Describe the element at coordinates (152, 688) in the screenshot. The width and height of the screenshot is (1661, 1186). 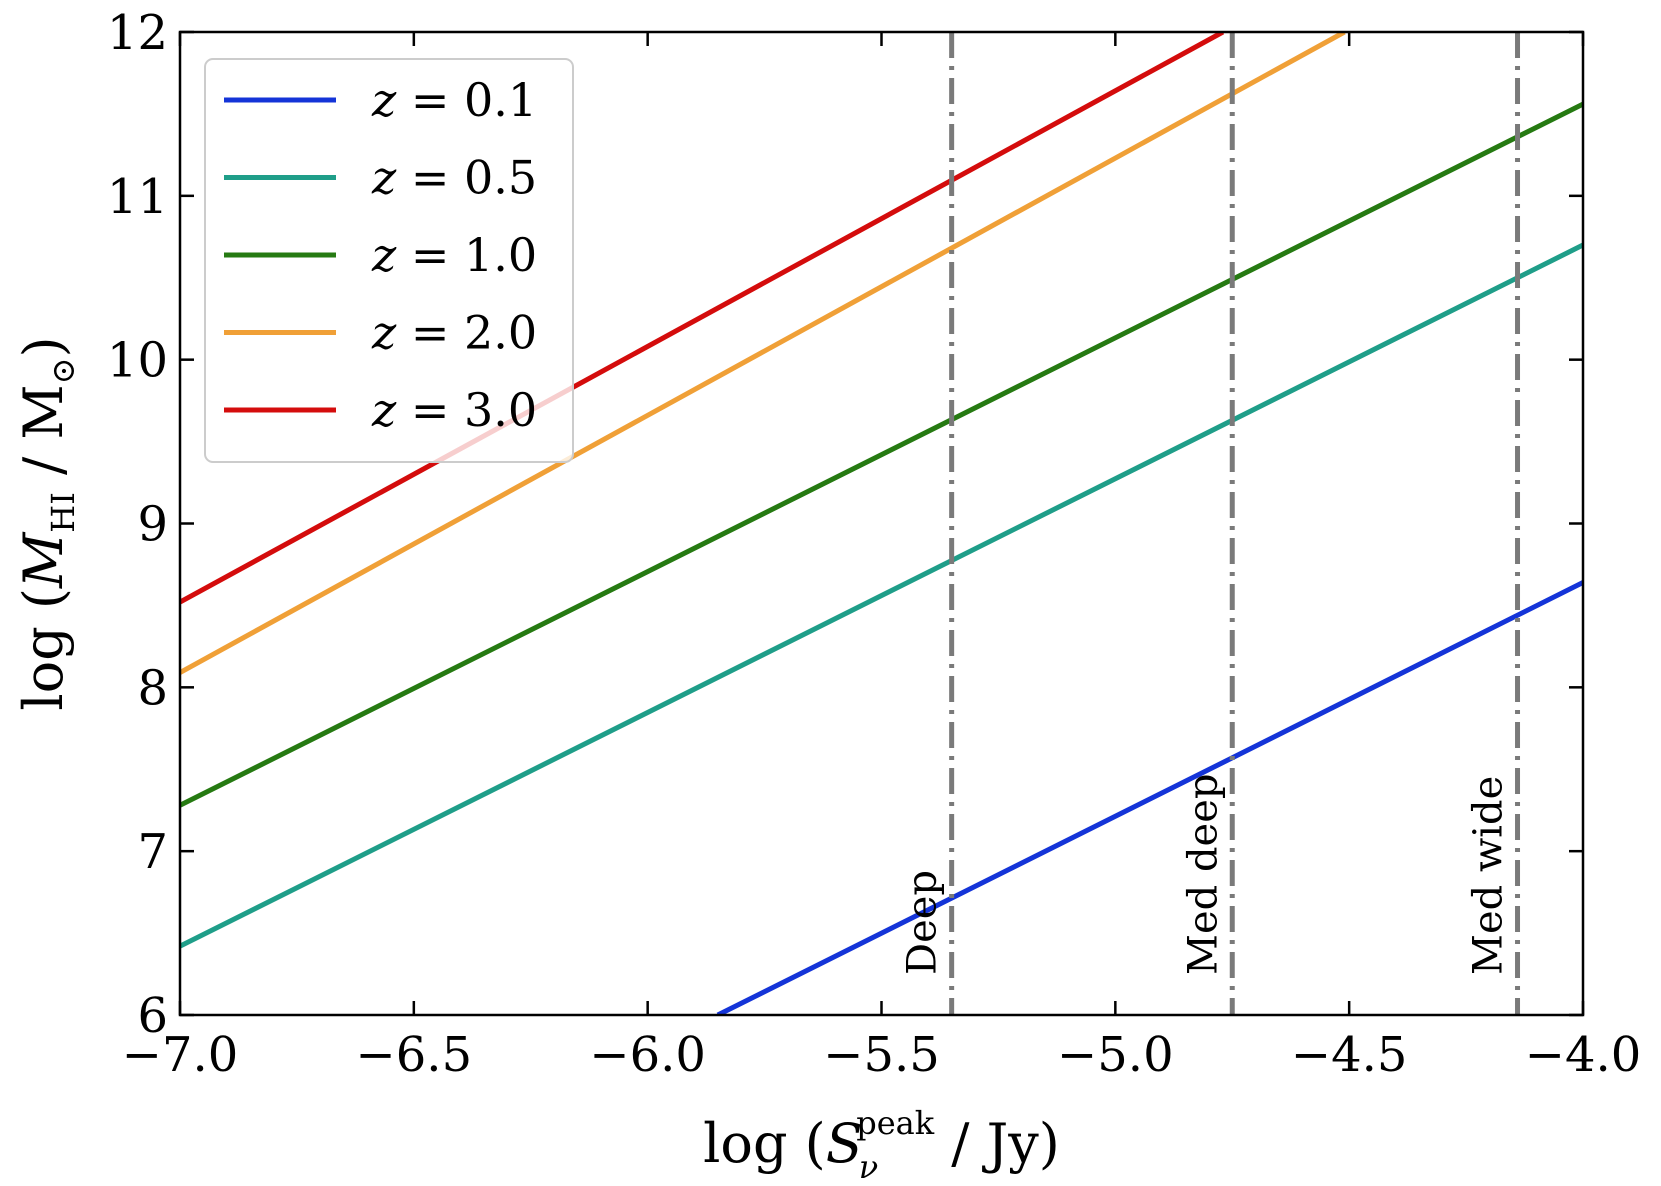
I see `y-tick-label-2: 8` at that location.